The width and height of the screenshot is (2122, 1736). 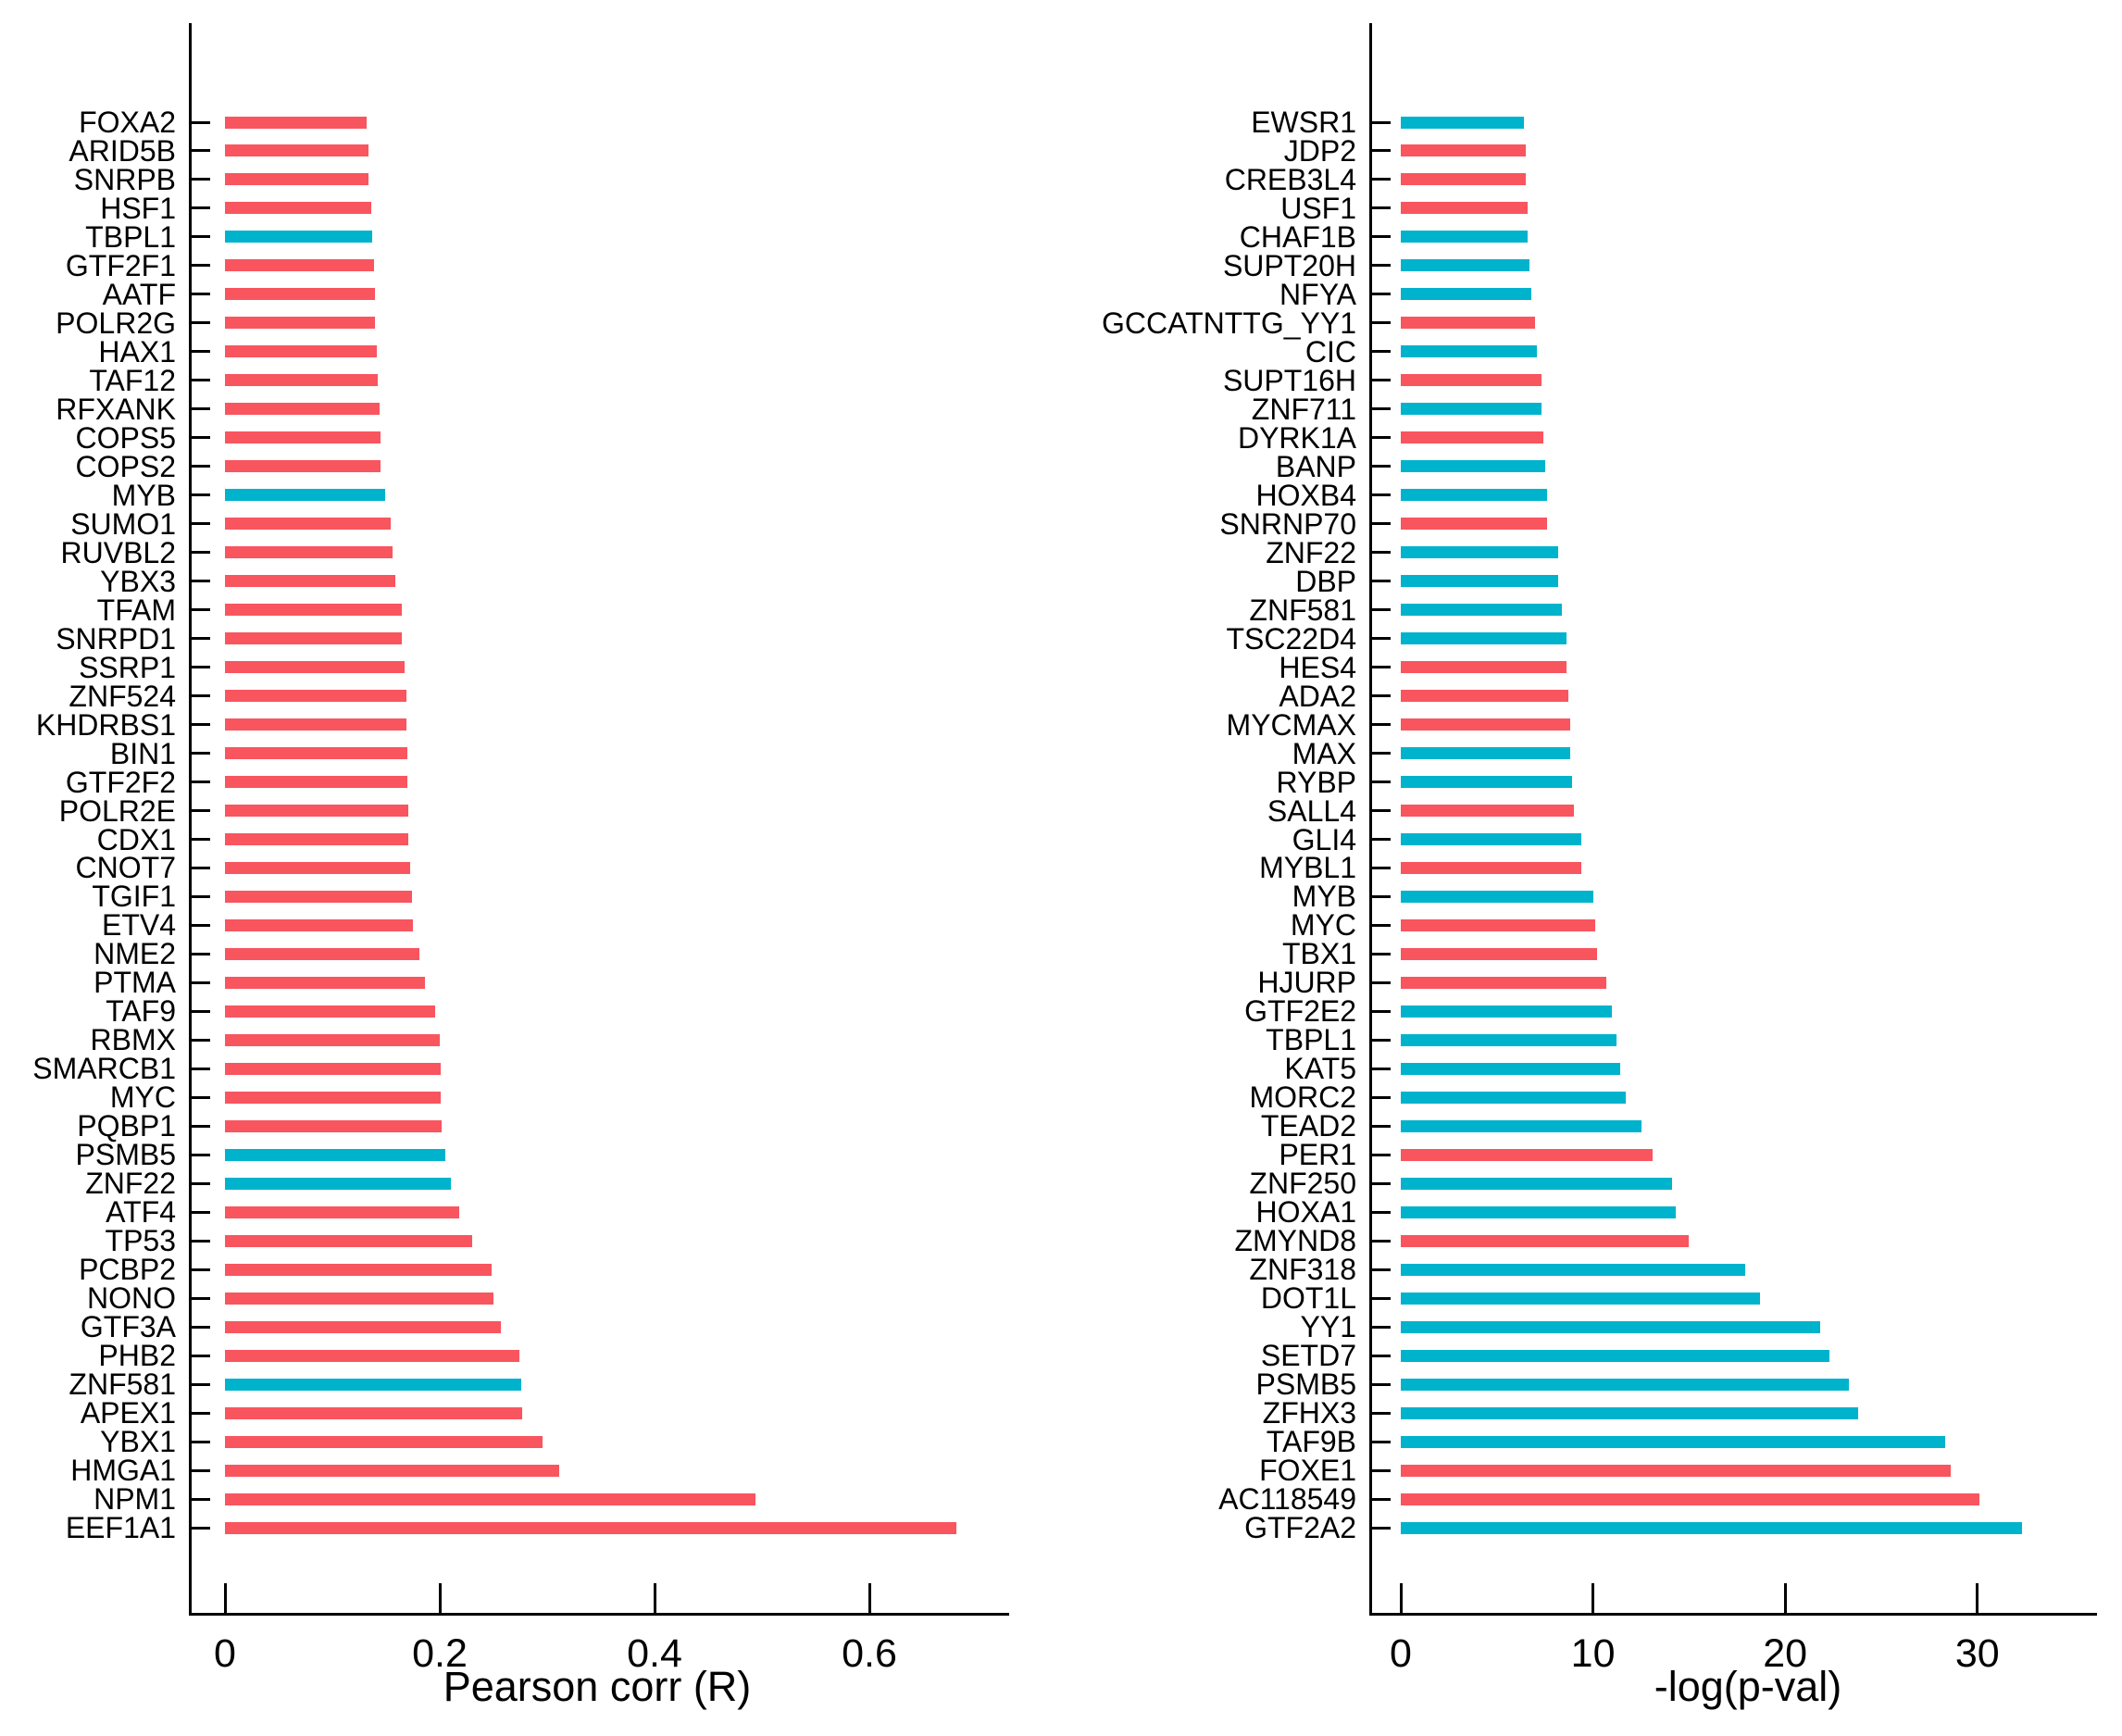 I want to click on bar-GTF3A, so click(x=363, y=1326).